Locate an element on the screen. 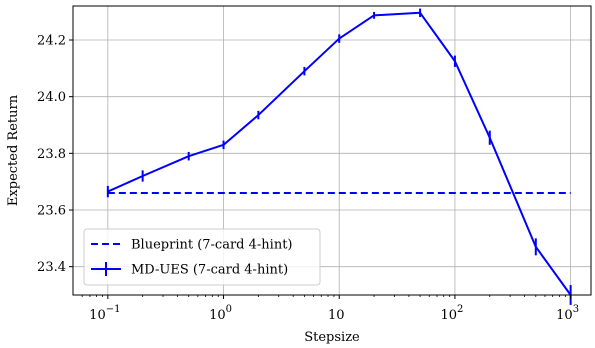 The image size is (595, 348). y-tick-label: 23.6 is located at coordinates (51, 211).